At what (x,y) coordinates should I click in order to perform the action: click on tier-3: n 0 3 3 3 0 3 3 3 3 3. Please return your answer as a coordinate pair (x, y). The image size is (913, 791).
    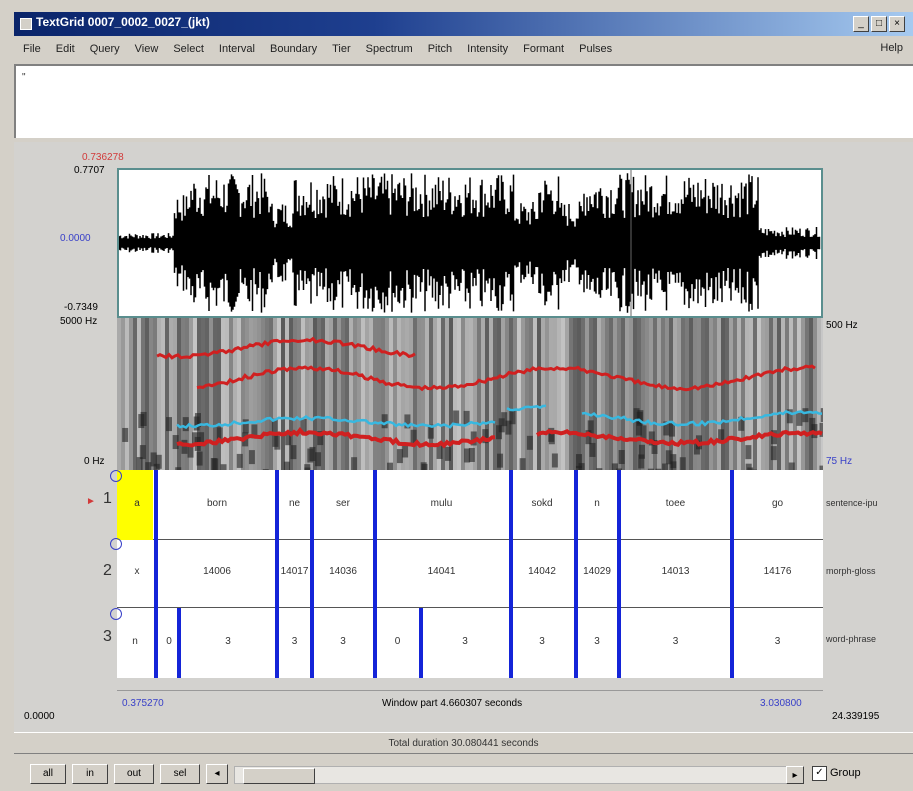
    Looking at the image, I should click on (470, 643).